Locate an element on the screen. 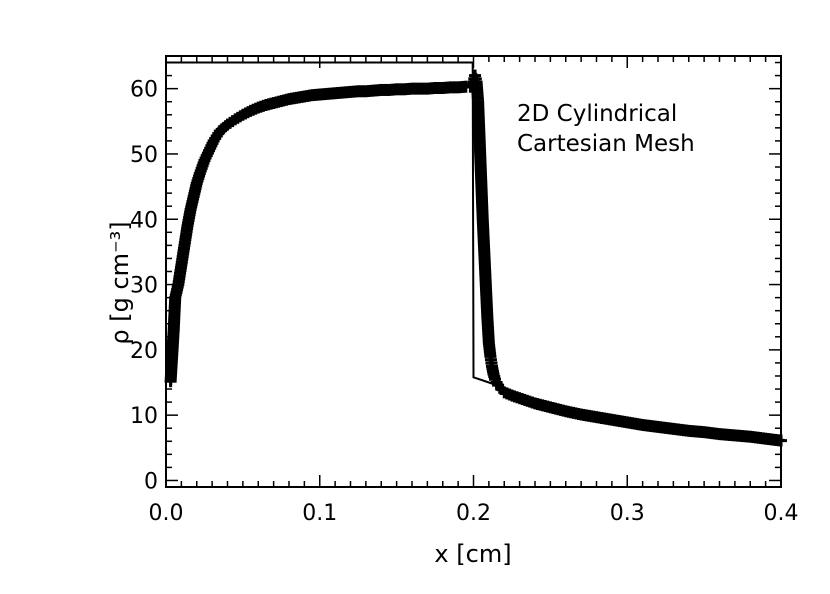 Image resolution: width=830 pixels, height=594 pixels. annotation-line-2: Cartesian Mesh is located at coordinates (606, 144).